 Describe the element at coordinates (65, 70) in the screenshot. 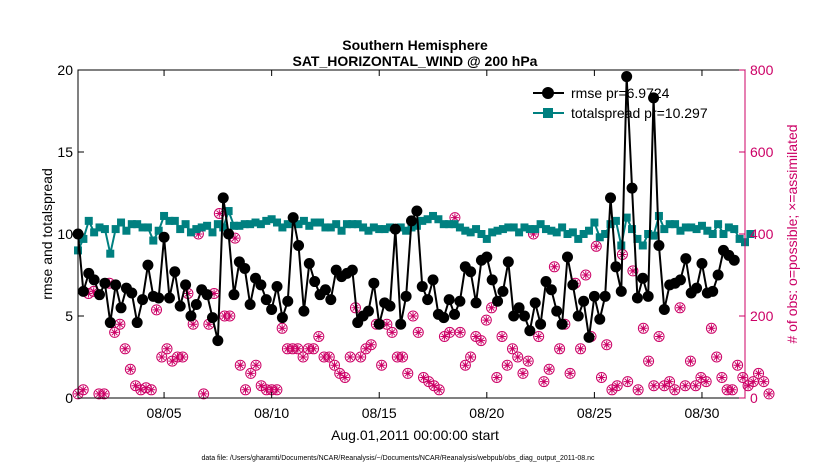

I see `y-tick-left-label: 20` at that location.